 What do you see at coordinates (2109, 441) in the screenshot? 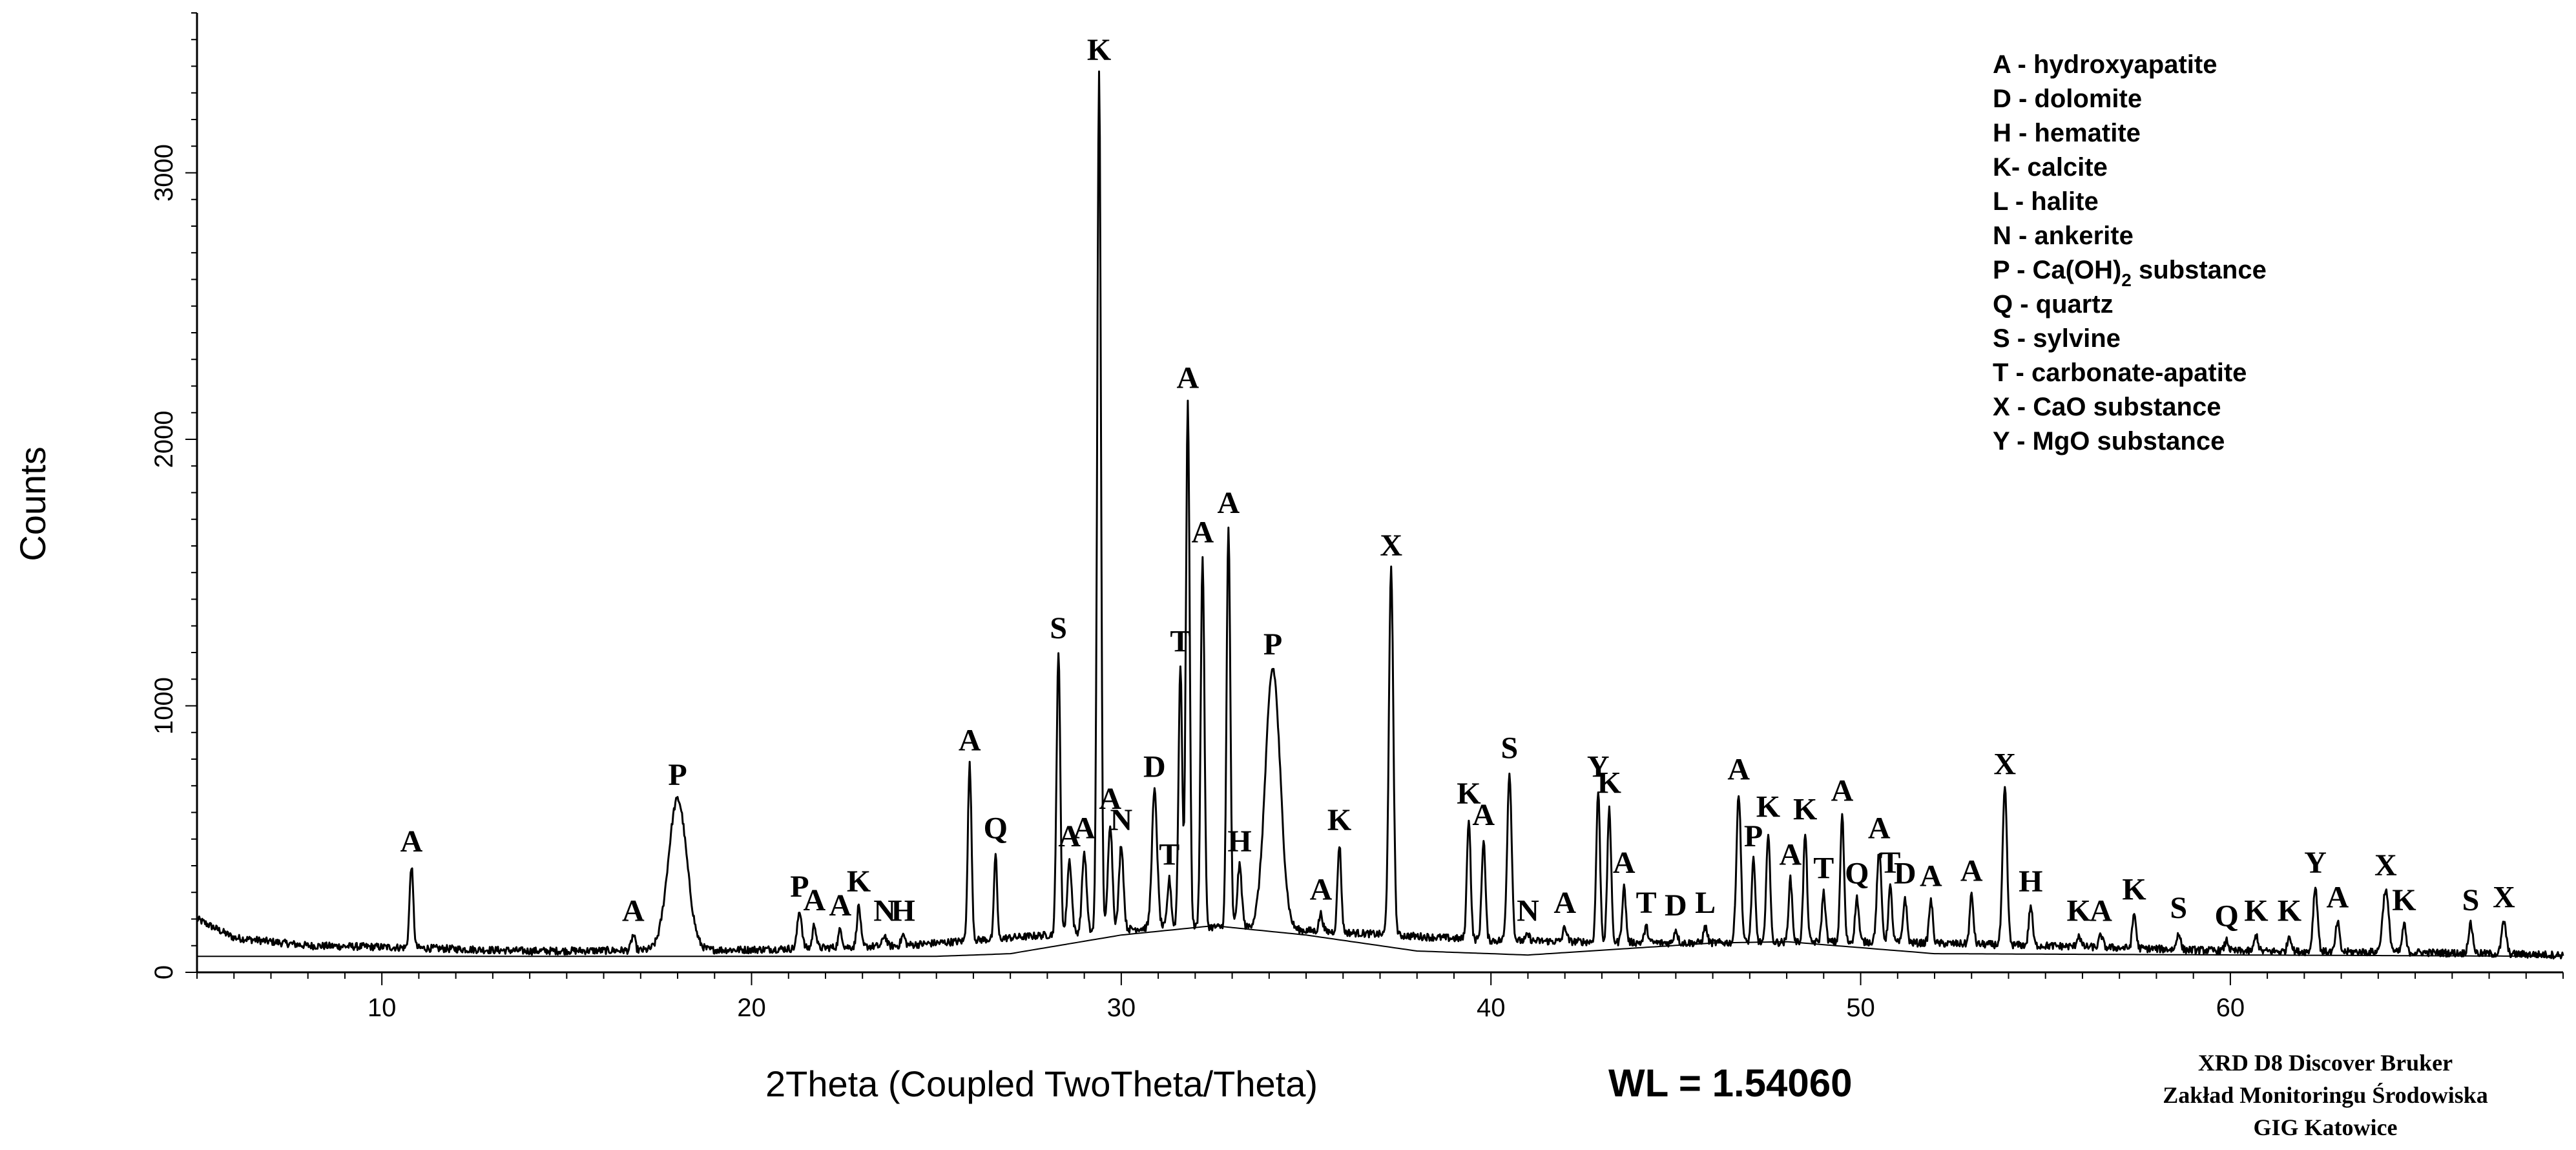
I see `legend-entry: Y - MgO substance` at bounding box center [2109, 441].